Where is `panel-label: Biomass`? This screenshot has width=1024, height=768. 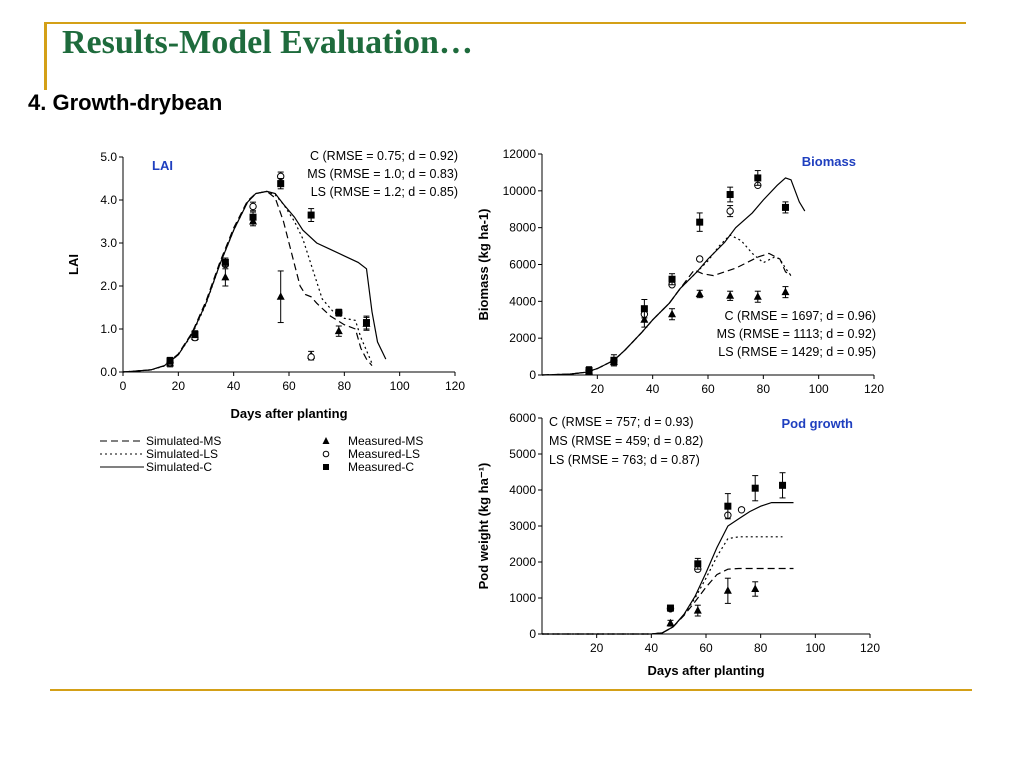 panel-label: Biomass is located at coordinates (829, 161).